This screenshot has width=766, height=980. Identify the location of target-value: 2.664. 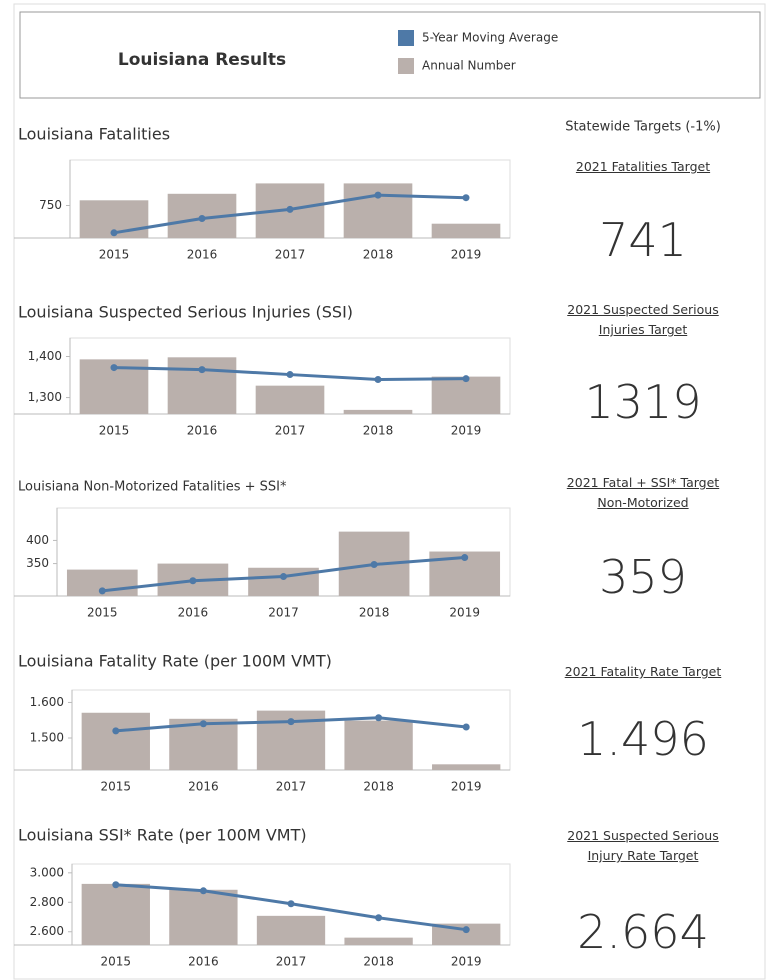
(643, 932).